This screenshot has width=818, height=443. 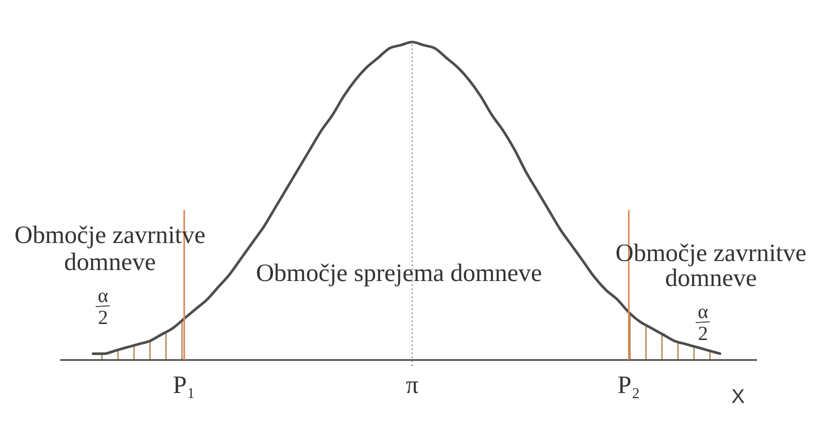 I want to click on x-tick-label: P₂, so click(x=628, y=385).